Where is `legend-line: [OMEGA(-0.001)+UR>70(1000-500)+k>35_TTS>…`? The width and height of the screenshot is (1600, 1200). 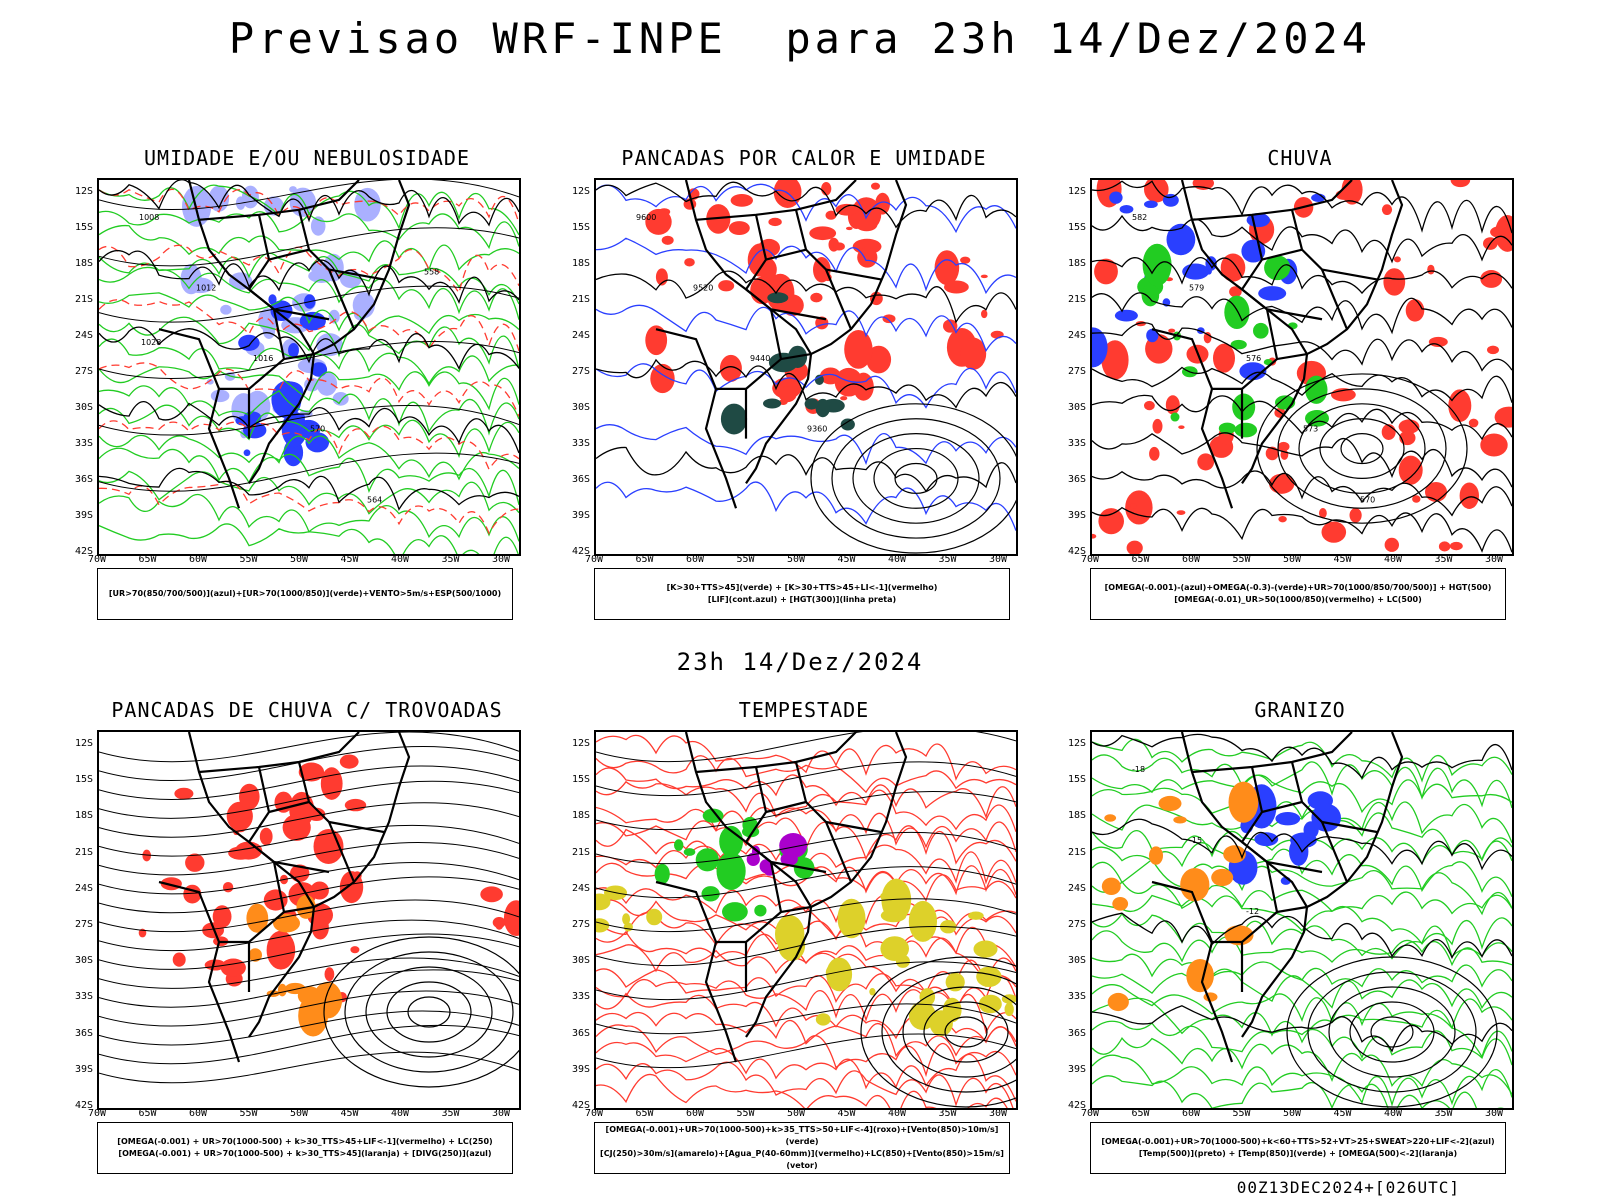
legend-line: [OMEGA(-0.001)+UR>70(1000-500)+k>35_TTS>… is located at coordinates (802, 1135).